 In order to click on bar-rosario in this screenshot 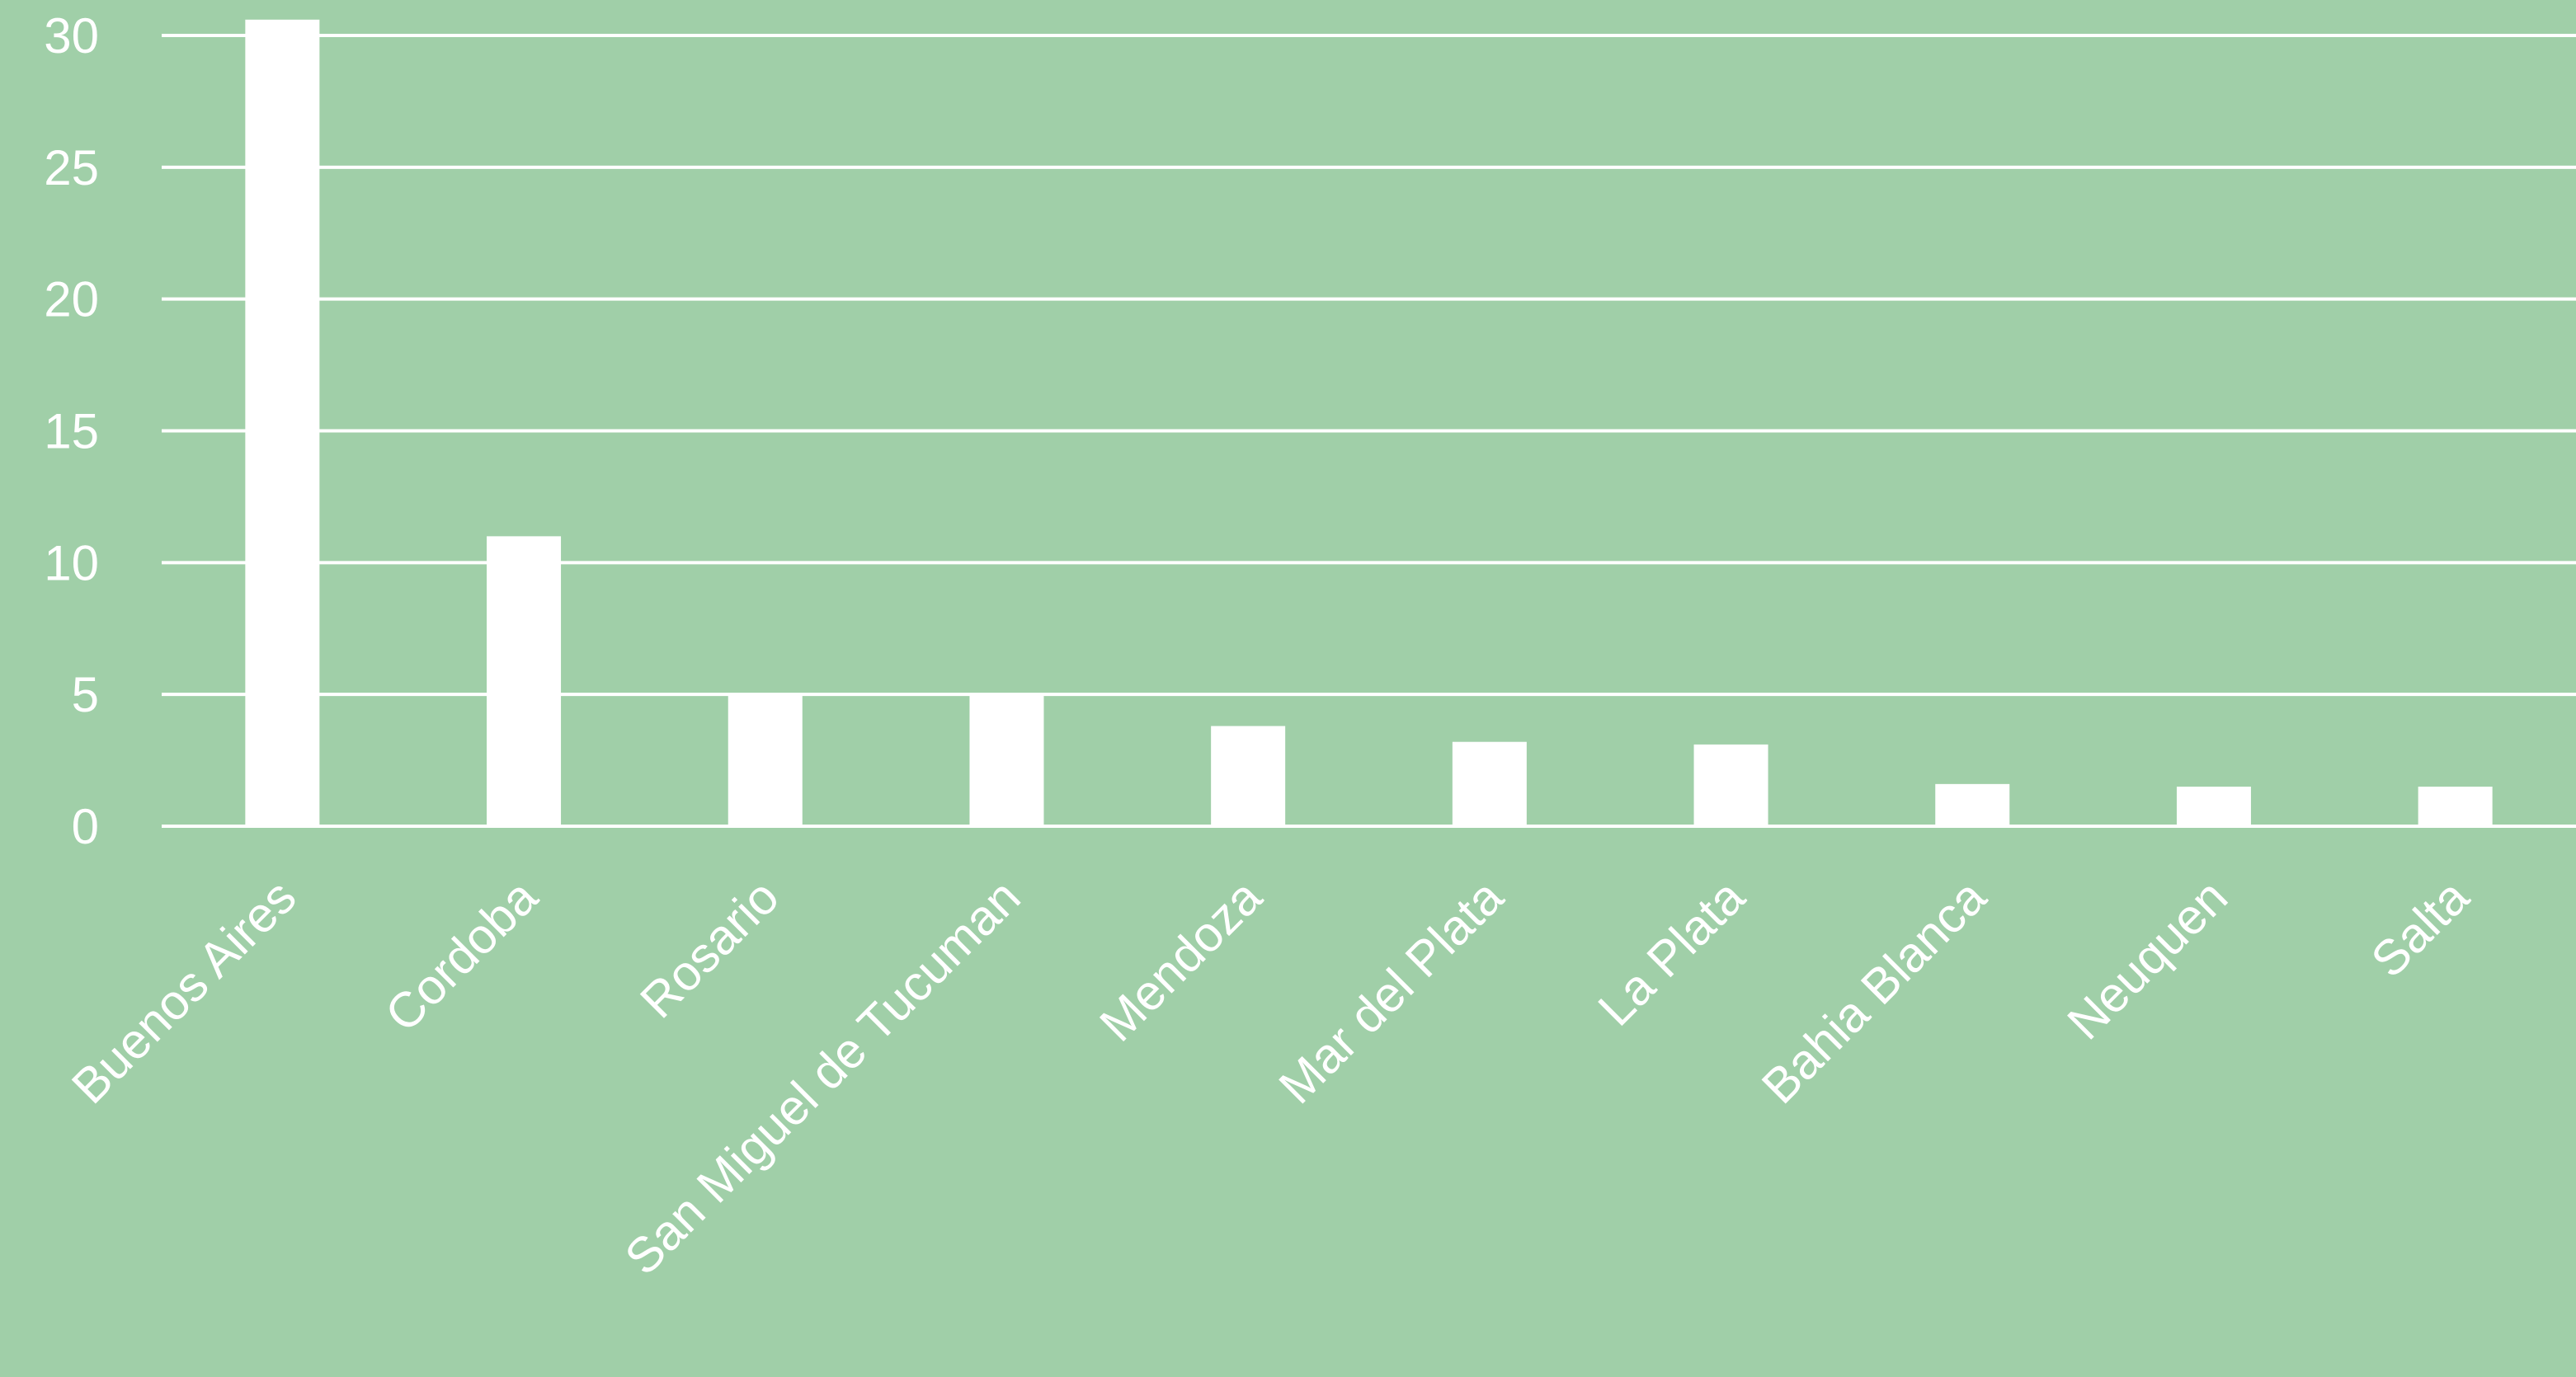, I will do `click(765, 760)`.